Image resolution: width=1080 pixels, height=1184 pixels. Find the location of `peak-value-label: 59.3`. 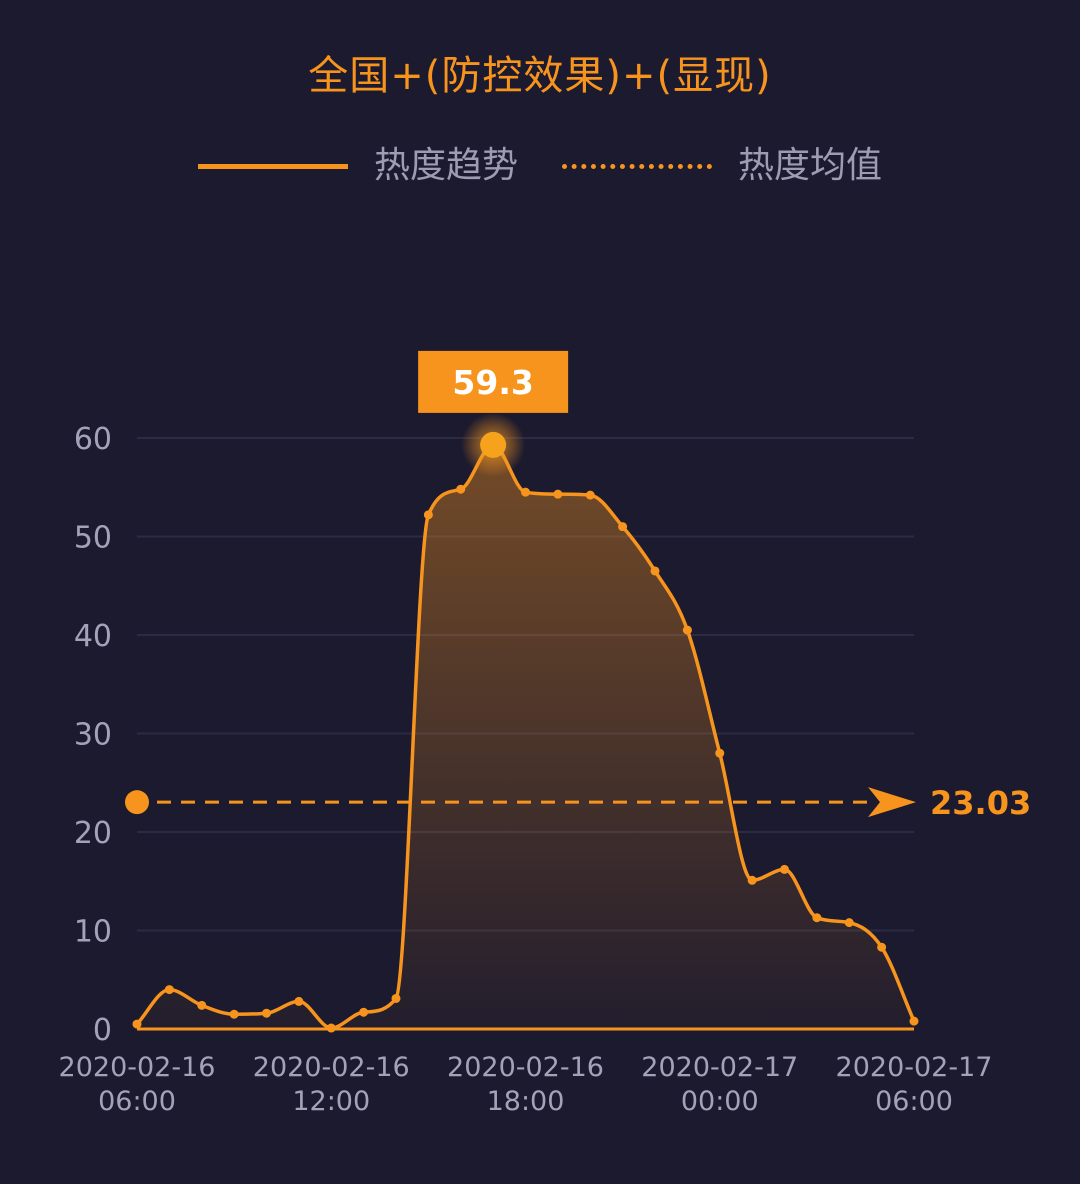

peak-value-label: 59.3 is located at coordinates (492, 382).